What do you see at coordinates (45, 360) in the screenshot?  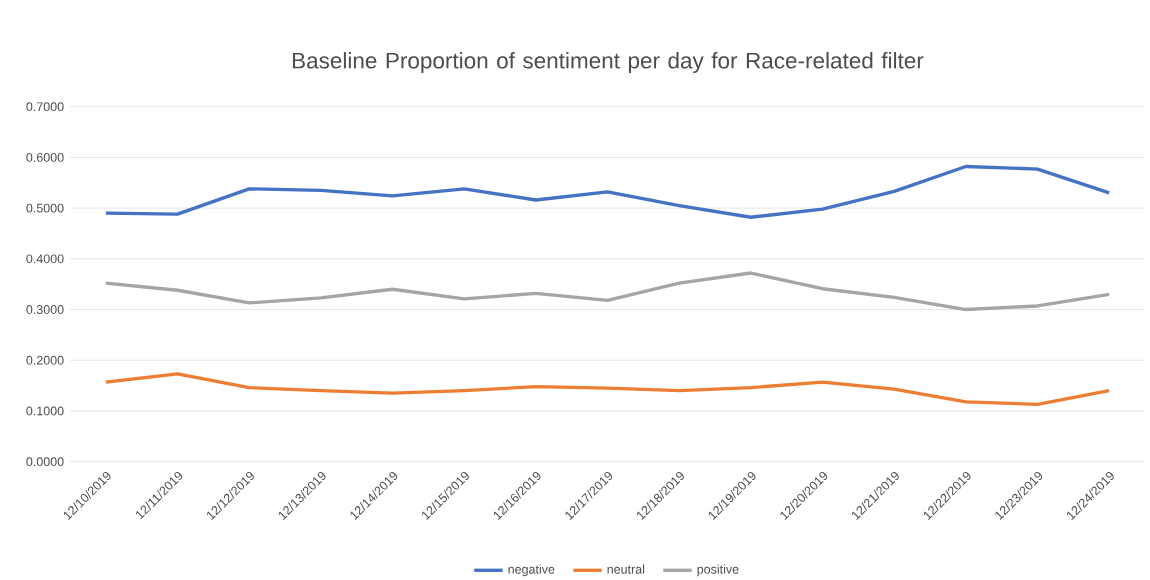 I see `y-tick-label: 0.2000` at bounding box center [45, 360].